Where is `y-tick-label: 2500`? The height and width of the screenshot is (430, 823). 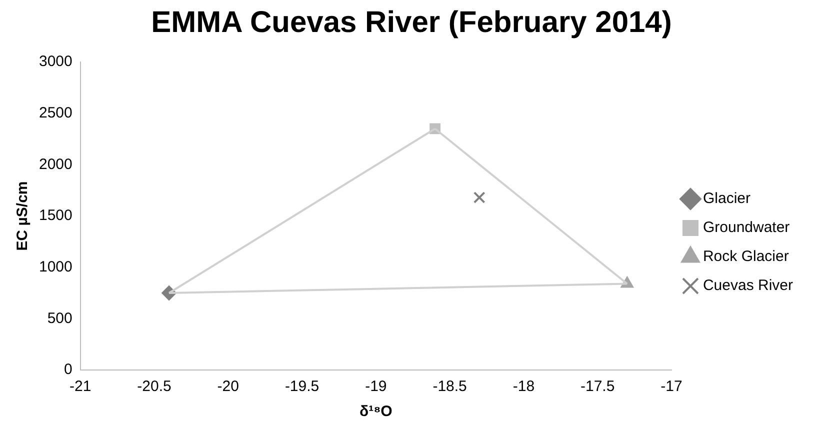
y-tick-label: 2500 is located at coordinates (55, 113).